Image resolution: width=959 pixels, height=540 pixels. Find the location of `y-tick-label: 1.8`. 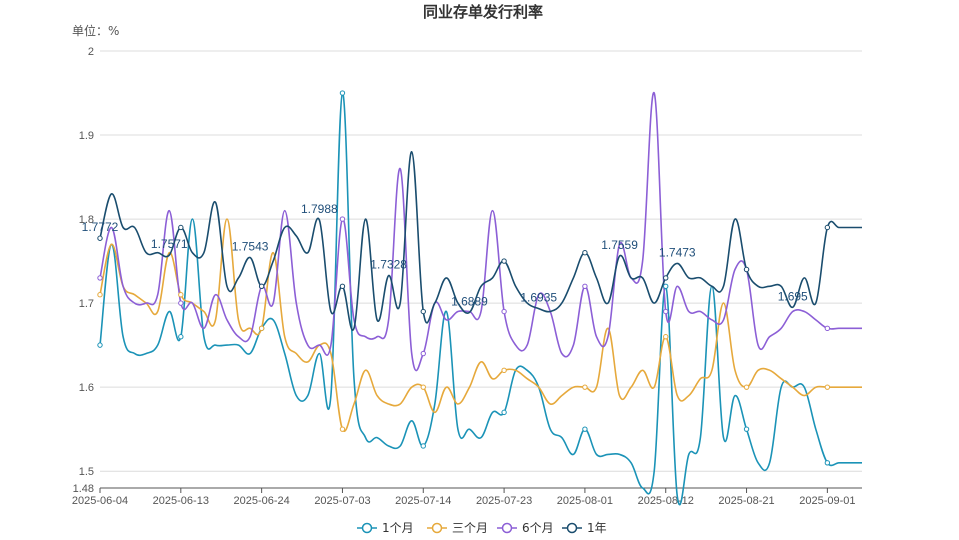

y-tick-label: 1.8 is located at coordinates (86, 220).